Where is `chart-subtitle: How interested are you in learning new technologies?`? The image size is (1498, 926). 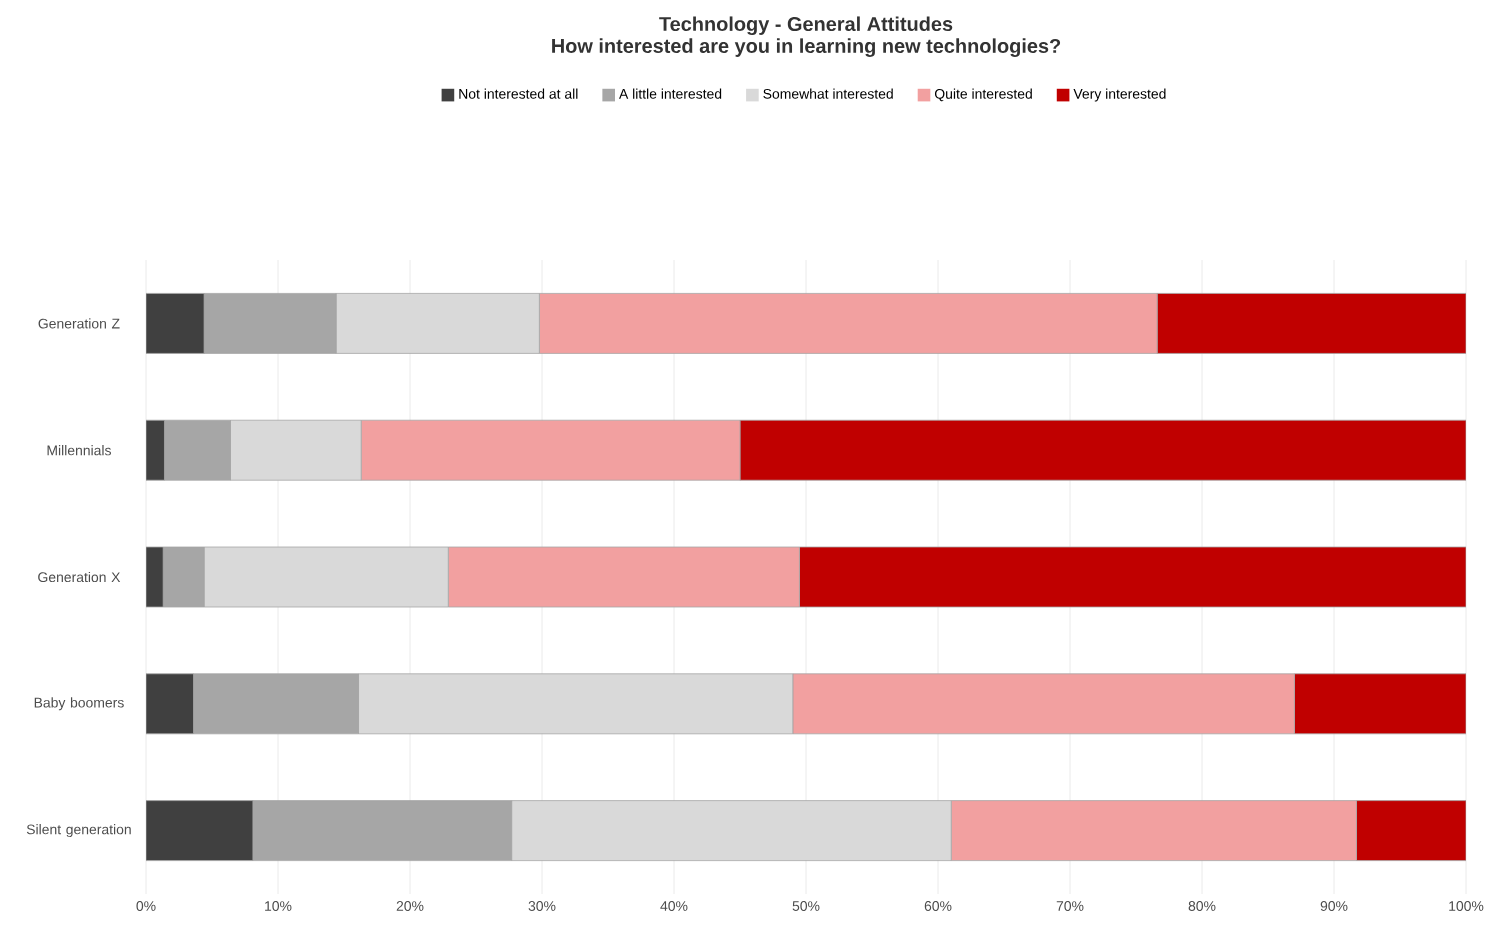 chart-subtitle: How interested are you in learning new technologies? is located at coordinates (806, 48).